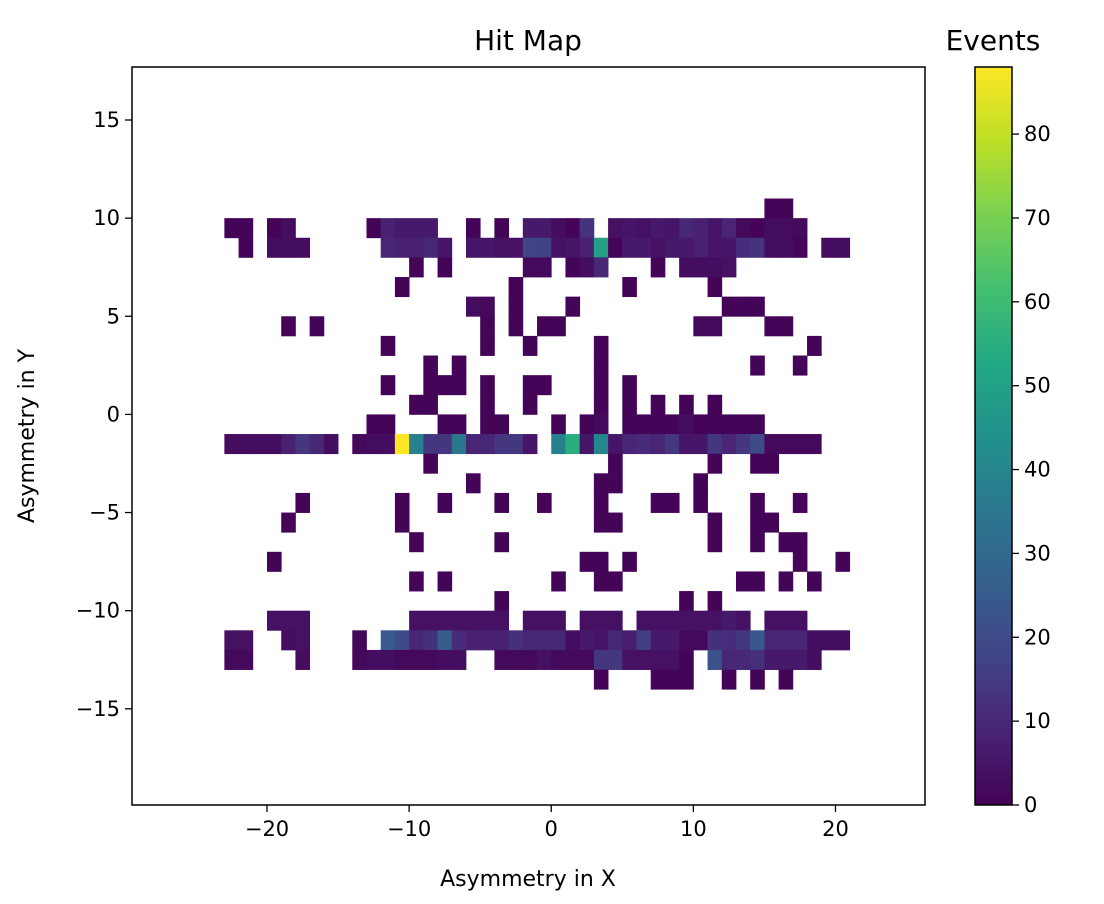 This screenshot has height=904, width=1104. What do you see at coordinates (106, 120) in the screenshot?
I see `y-tick-label: 15` at bounding box center [106, 120].